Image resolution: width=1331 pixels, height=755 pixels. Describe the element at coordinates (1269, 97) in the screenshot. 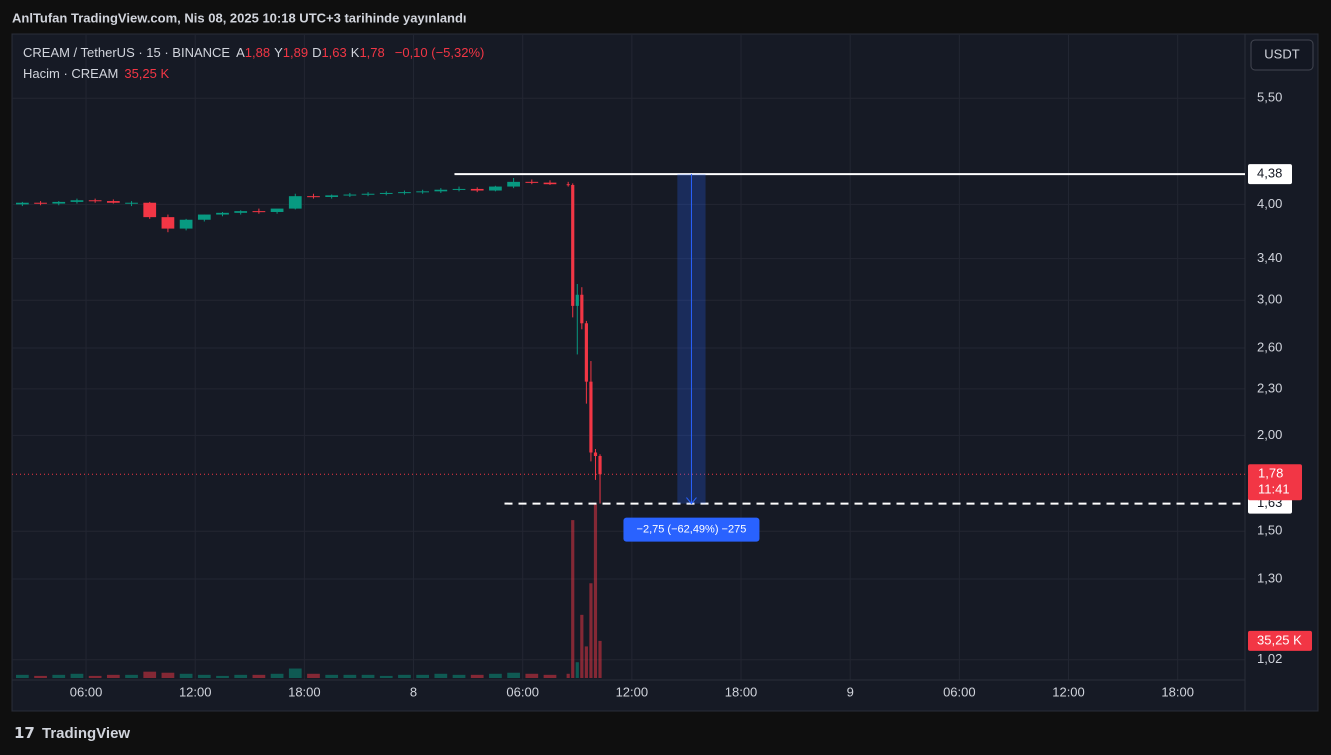

I see `y-tick-label: 5,50` at that location.